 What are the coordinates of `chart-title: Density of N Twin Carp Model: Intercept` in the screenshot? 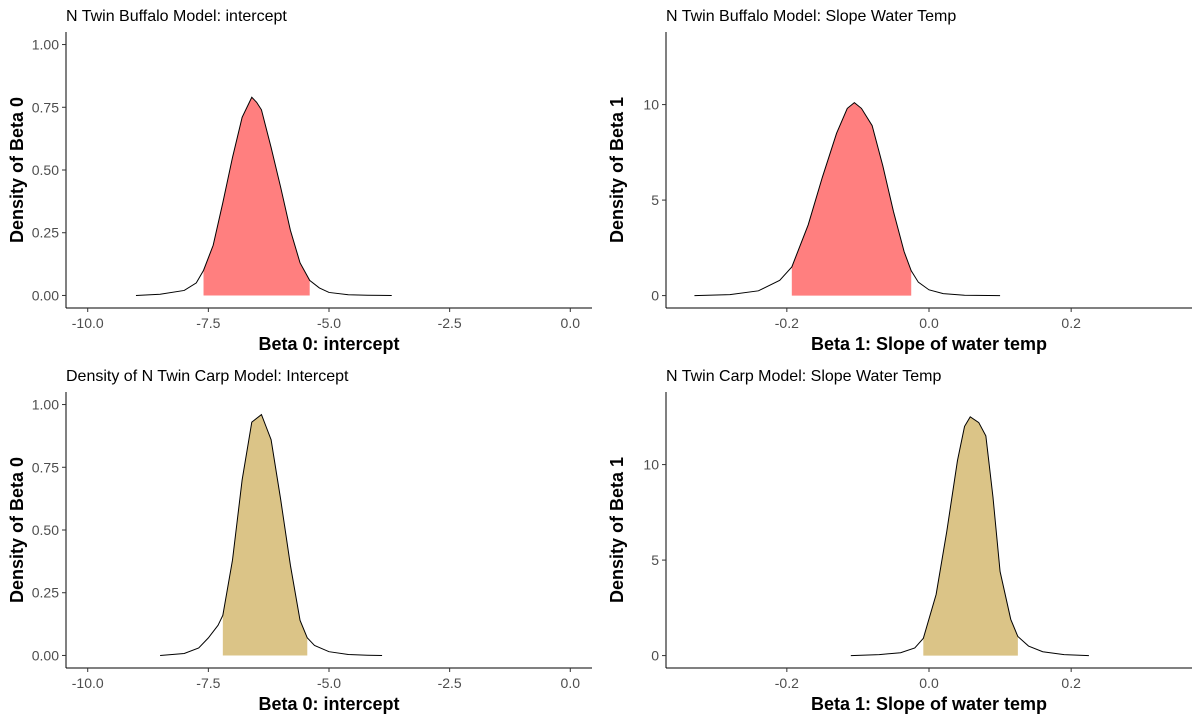 It's located at (207, 376).